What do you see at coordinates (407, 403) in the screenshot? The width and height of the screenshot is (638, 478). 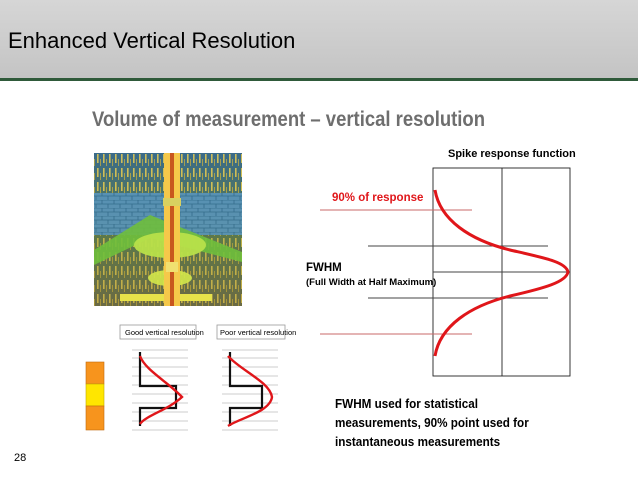 I see `fwhm-note-line-1: FWHM used for statistical` at bounding box center [407, 403].